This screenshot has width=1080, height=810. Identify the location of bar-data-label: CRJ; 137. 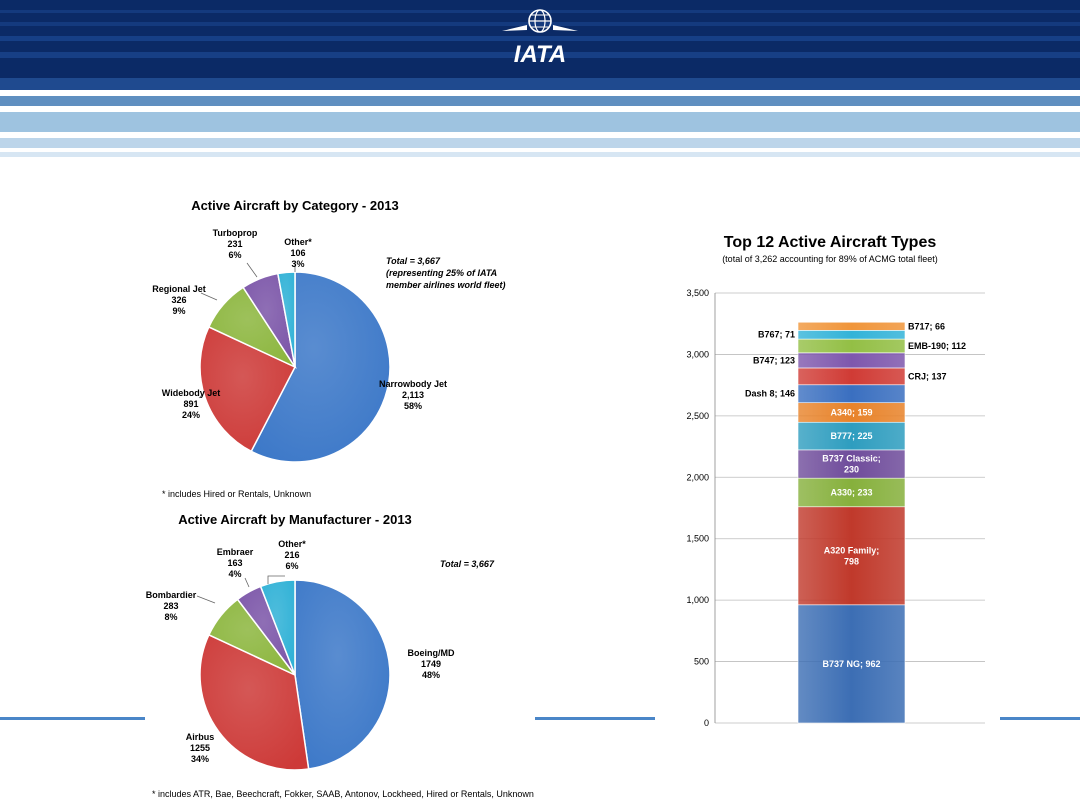
(927, 376).